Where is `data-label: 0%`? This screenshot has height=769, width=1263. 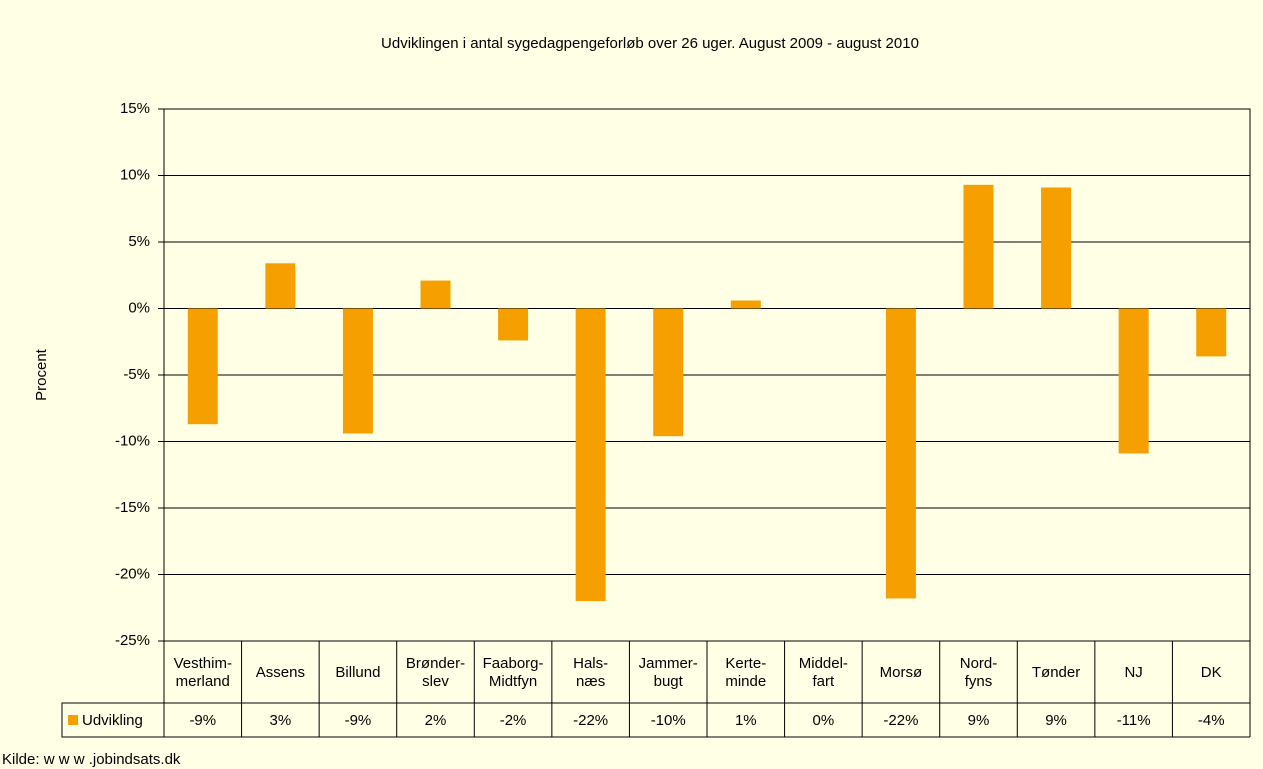 data-label: 0% is located at coordinates (824, 720).